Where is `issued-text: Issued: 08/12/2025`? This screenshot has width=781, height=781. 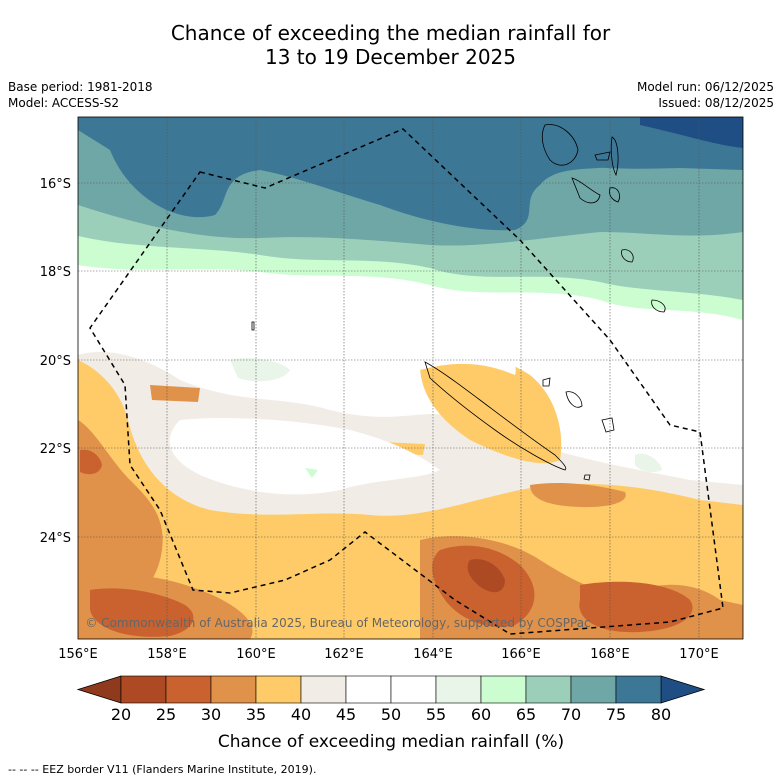
issued-text: Issued: 08/12/2025 is located at coordinates (716, 103).